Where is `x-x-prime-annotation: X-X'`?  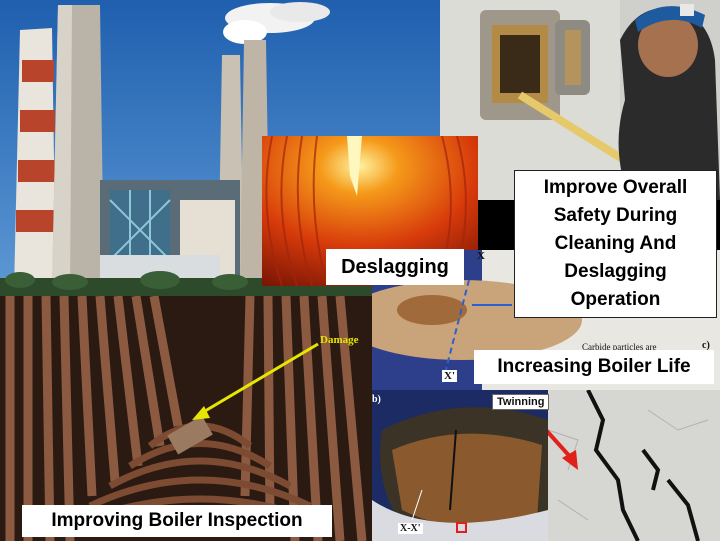
x-x-prime-annotation: X-X' is located at coordinates (410, 528).